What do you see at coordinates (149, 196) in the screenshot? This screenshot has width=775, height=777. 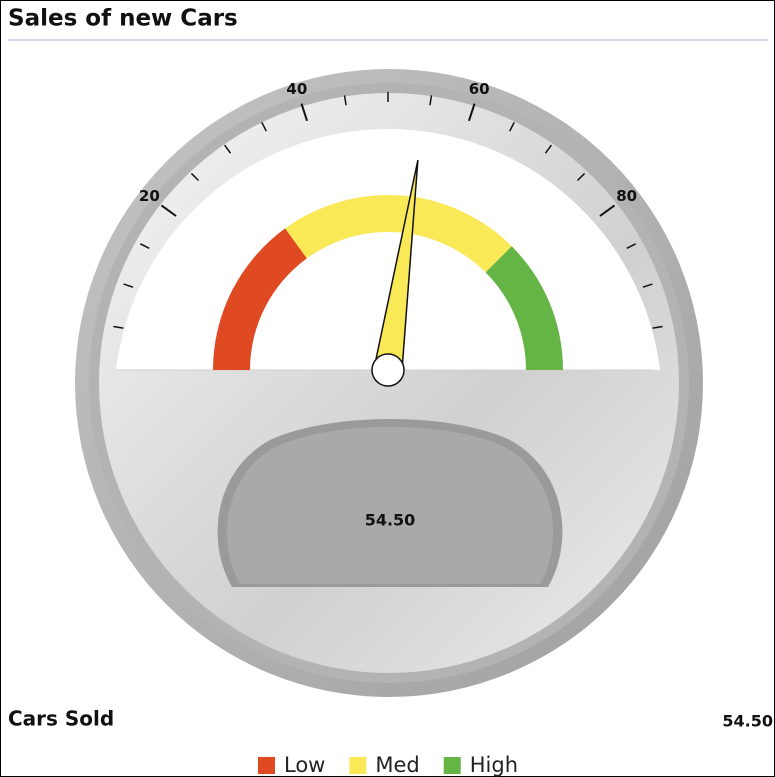 I see `tick-label: 20` at bounding box center [149, 196].